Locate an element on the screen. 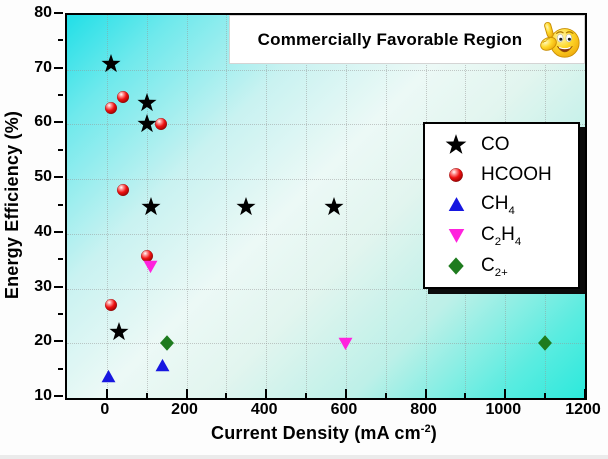 This screenshot has width=608, height=459. x-tick-label: 1200 is located at coordinates (583, 409).